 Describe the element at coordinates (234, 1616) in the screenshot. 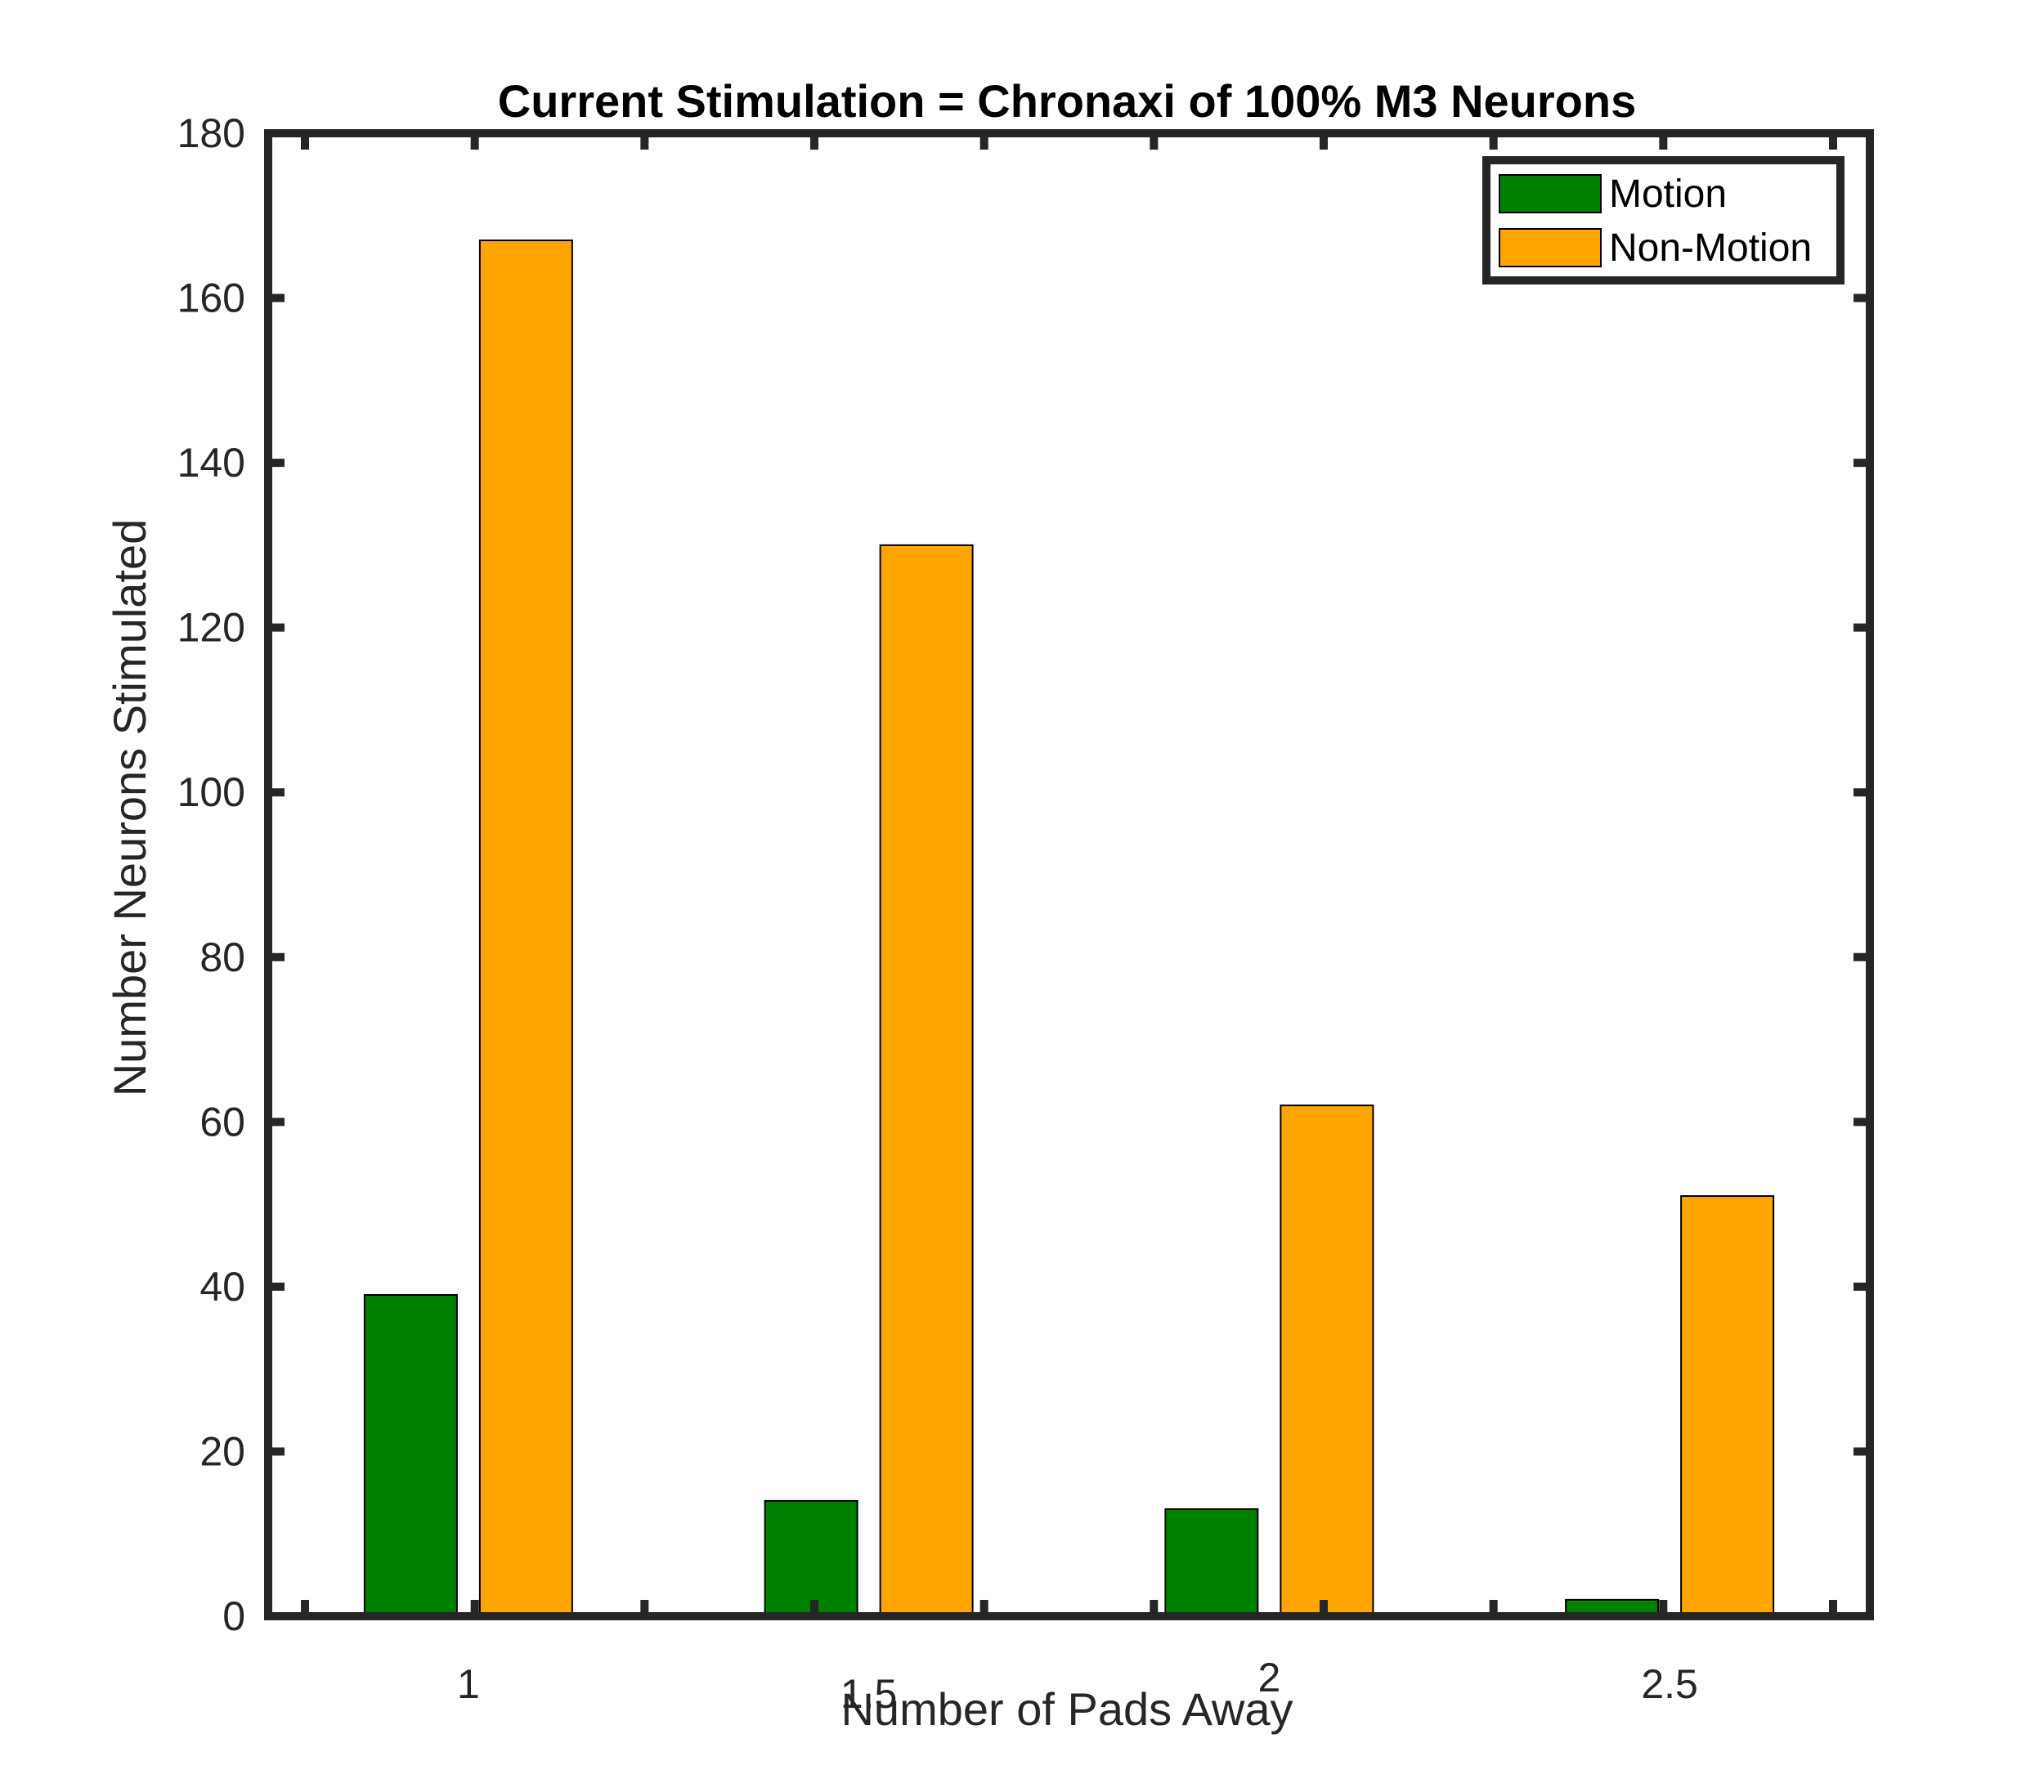

I see `y-tick-label: 0` at that location.